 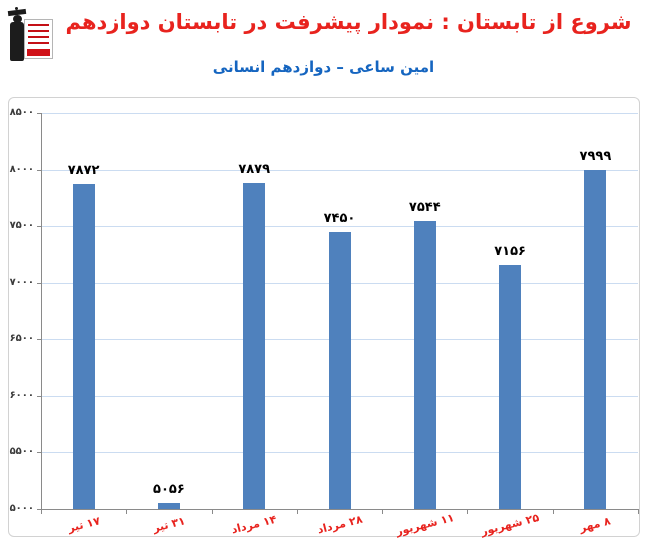 What do you see at coordinates (595, 156) in the screenshot?
I see `bar-value-label: ۷۹۹۹` at bounding box center [595, 156].